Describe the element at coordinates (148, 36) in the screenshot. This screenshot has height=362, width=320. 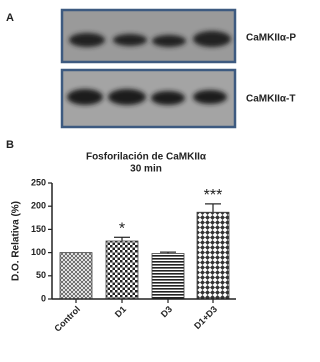
I see `blot-p` at that location.